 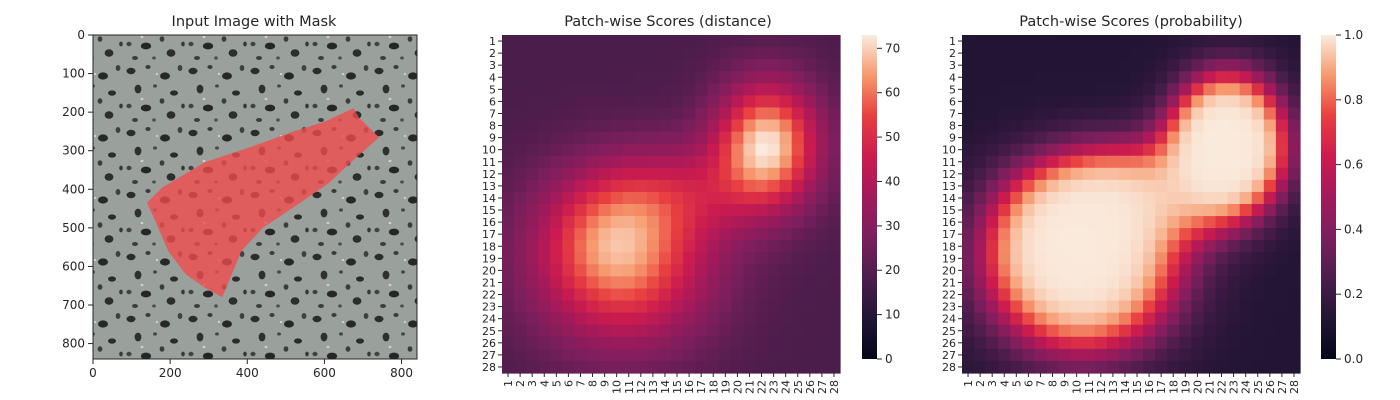 I want to click on x-tick-label: 28, so click(x=1294, y=387).